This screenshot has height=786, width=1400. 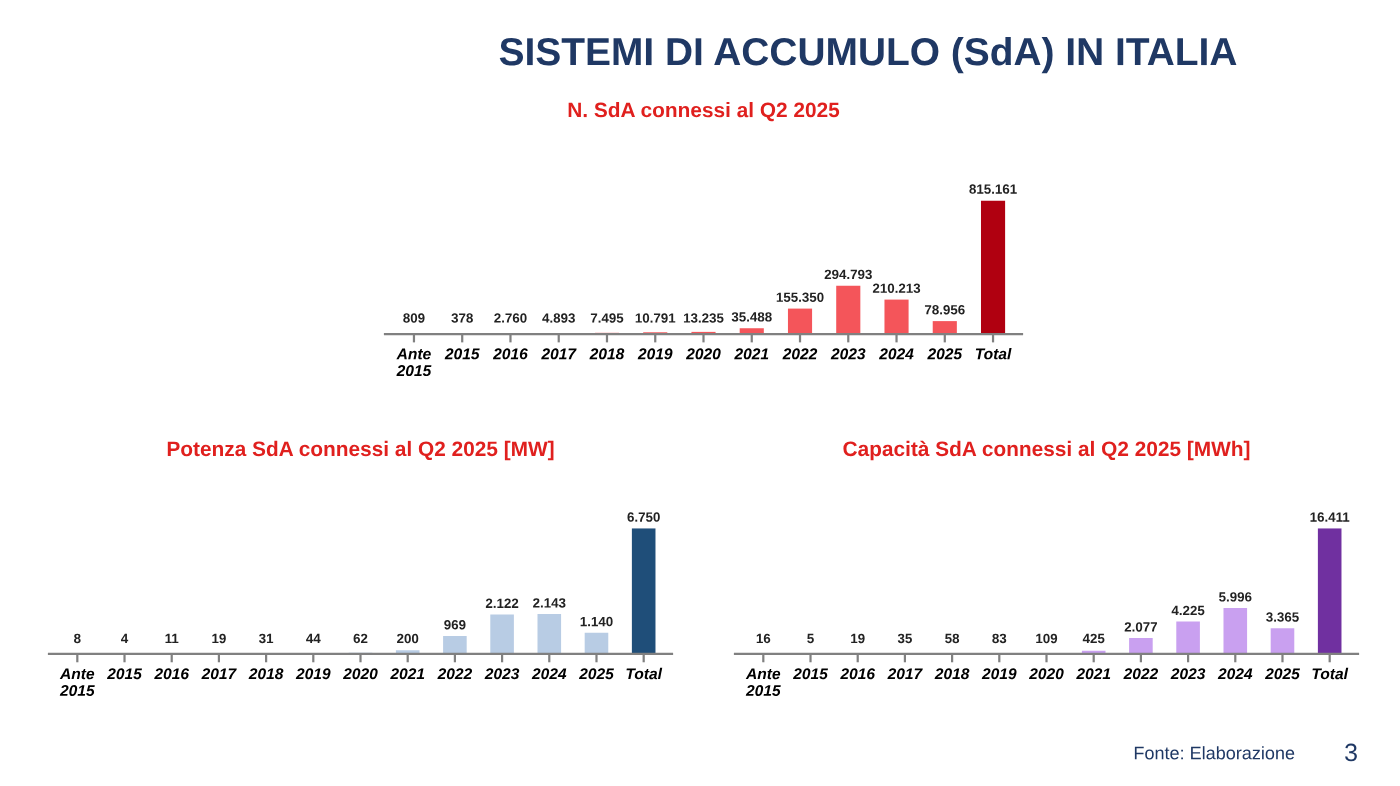 I want to click on source-note: Fonte: Elaborazione, so click(x=1214, y=753).